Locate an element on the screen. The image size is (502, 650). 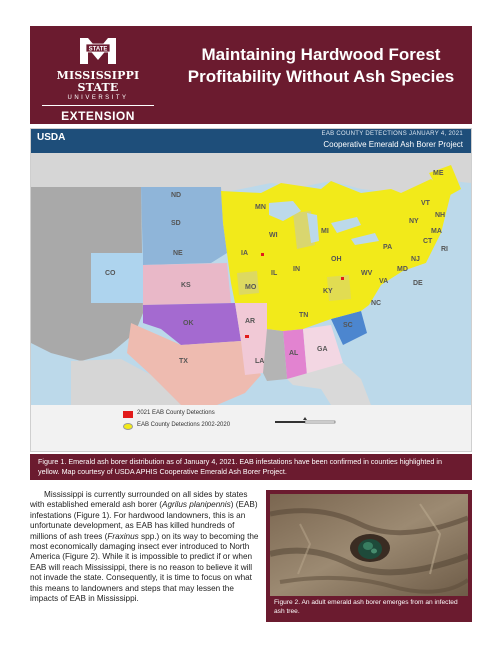
state-label: NE is located at coordinates (178, 253).